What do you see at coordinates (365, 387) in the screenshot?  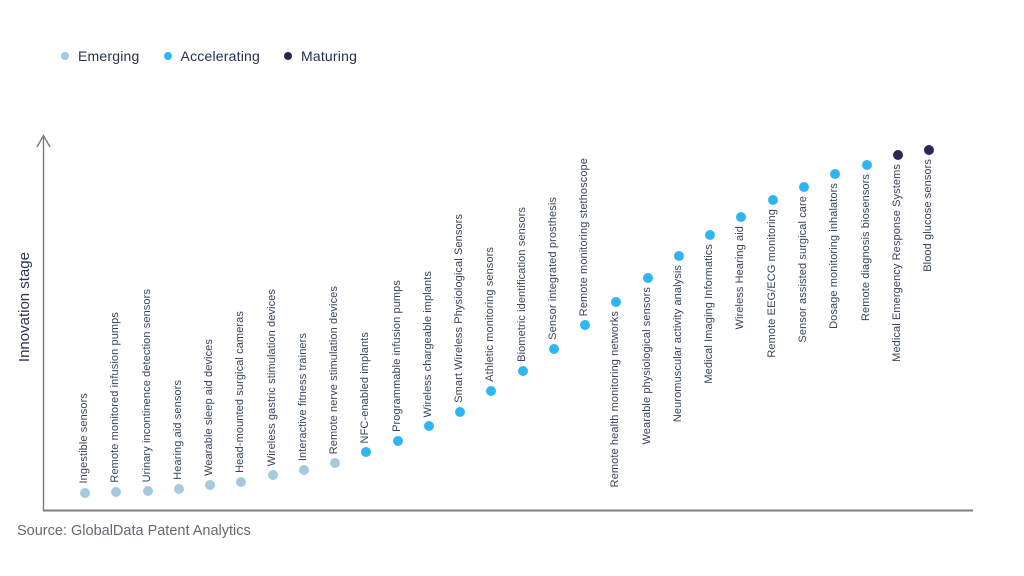 I see `data-point-label: NFC-enabled implants` at bounding box center [365, 387].